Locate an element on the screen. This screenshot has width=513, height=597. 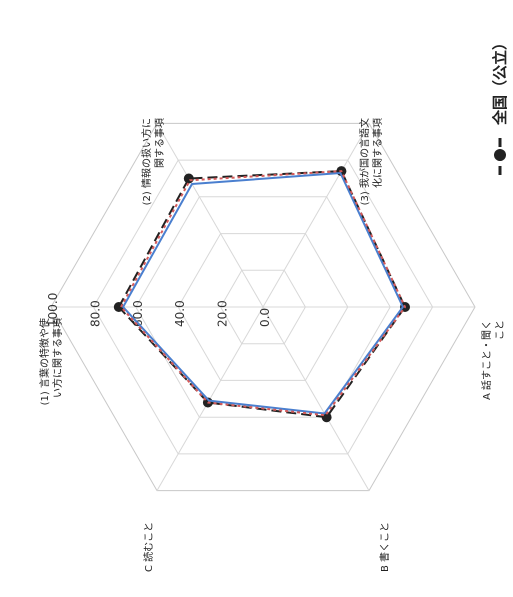
axis-label: (1) 言葉の特徴や使 い方に関する事項 is located at coordinates (51, 361).